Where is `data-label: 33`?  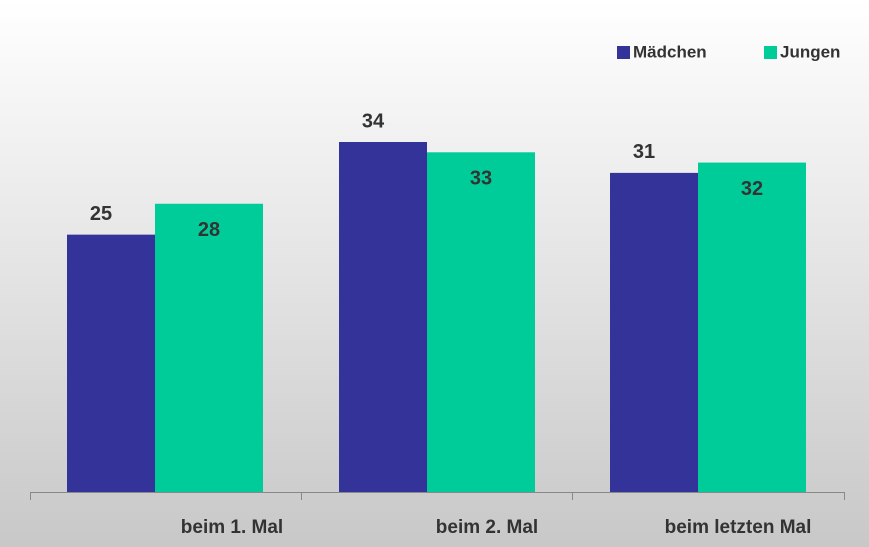
data-label: 33 is located at coordinates (481, 179).